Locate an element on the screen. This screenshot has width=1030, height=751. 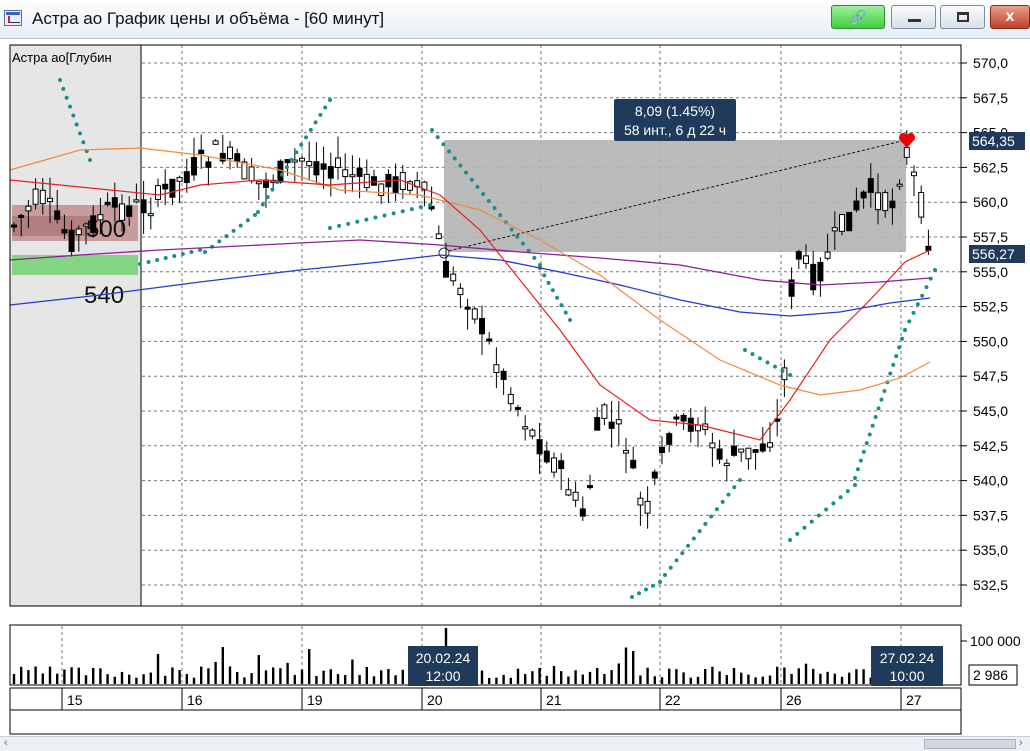
scroll-right-icon: › is located at coordinates (1021, 743).